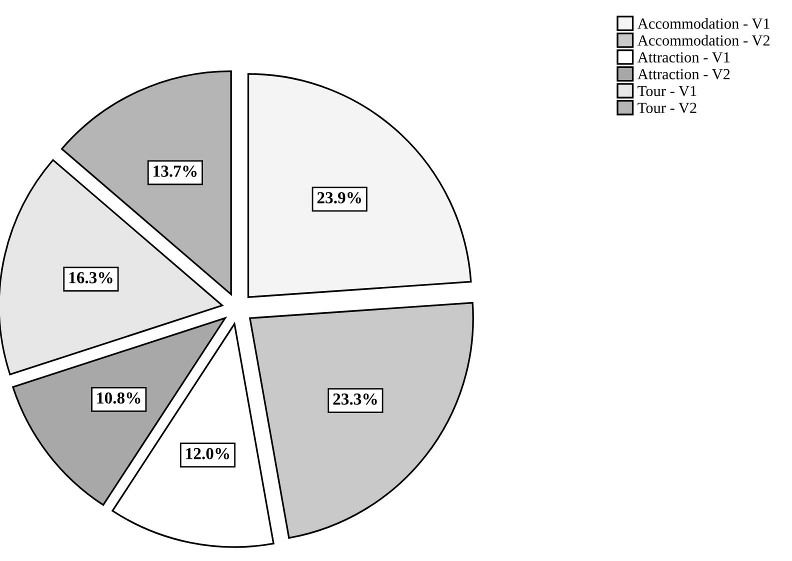  Describe the element at coordinates (684, 74) in the screenshot. I see `legend-label: Attraction - V2` at that location.